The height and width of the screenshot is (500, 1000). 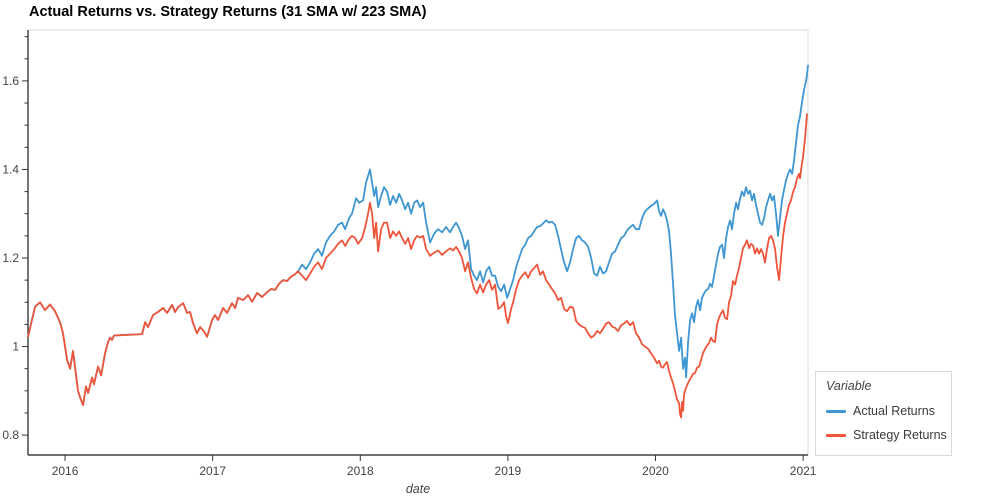 What do you see at coordinates (418, 489) in the screenshot?
I see `x-axis-title: date` at bounding box center [418, 489].